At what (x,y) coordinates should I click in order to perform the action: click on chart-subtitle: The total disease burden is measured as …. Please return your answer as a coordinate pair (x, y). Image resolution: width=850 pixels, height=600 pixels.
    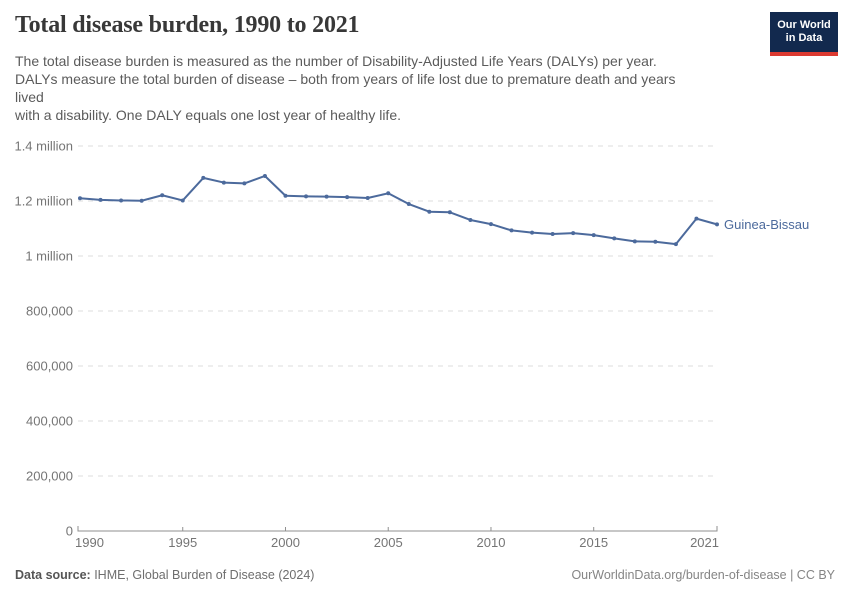
    Looking at the image, I should click on (345, 88).